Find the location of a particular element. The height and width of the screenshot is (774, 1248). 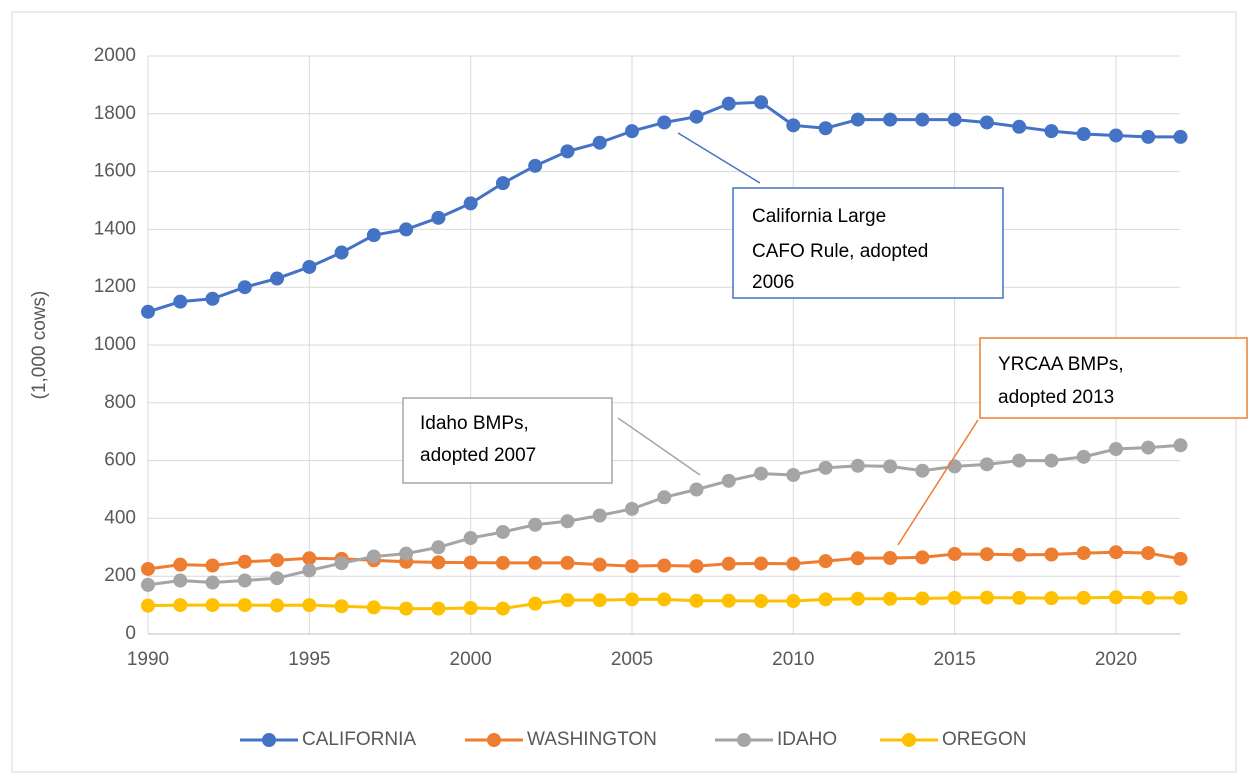

x-tick-label: 1995 is located at coordinates (309, 659).